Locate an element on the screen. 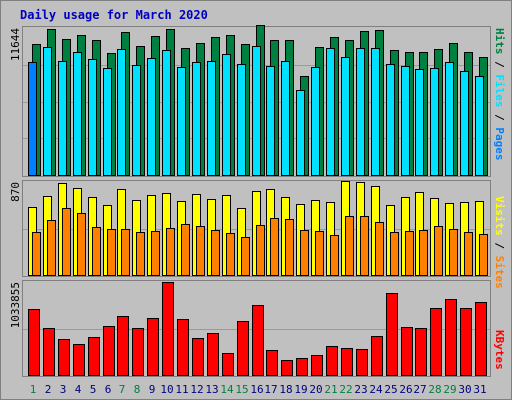  visits-legend: Visits / Sites is located at coordinates (499, 242).